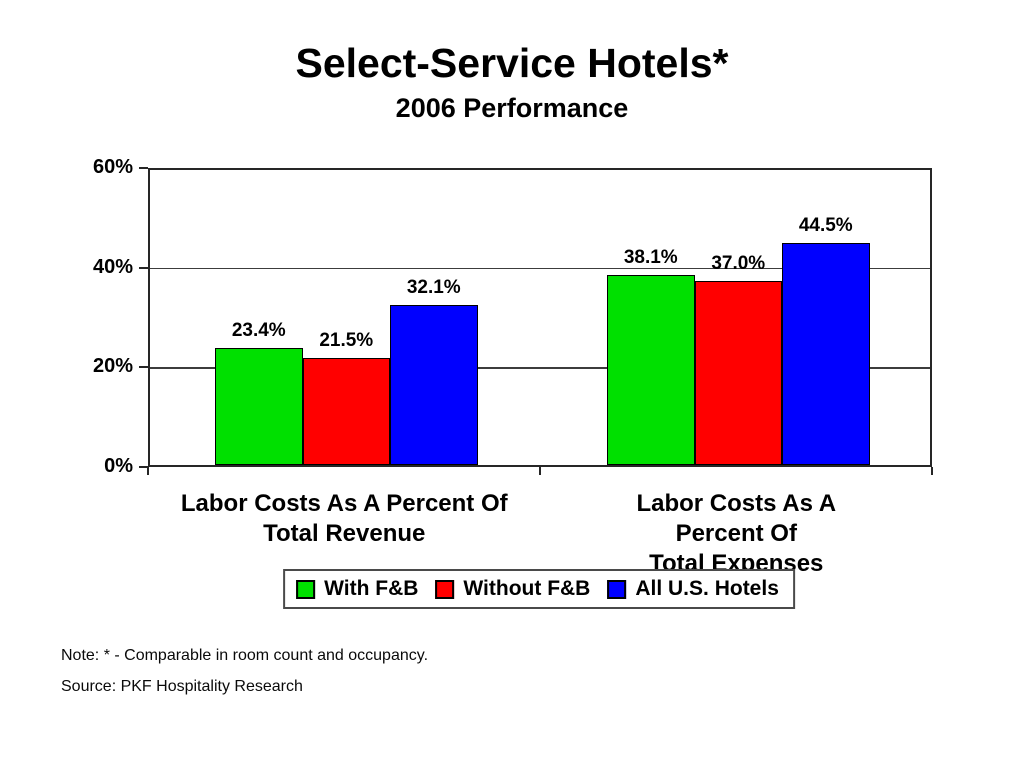  What do you see at coordinates (650, 258) in the screenshot?
I see `bar-value-label: 38.1%` at bounding box center [650, 258].